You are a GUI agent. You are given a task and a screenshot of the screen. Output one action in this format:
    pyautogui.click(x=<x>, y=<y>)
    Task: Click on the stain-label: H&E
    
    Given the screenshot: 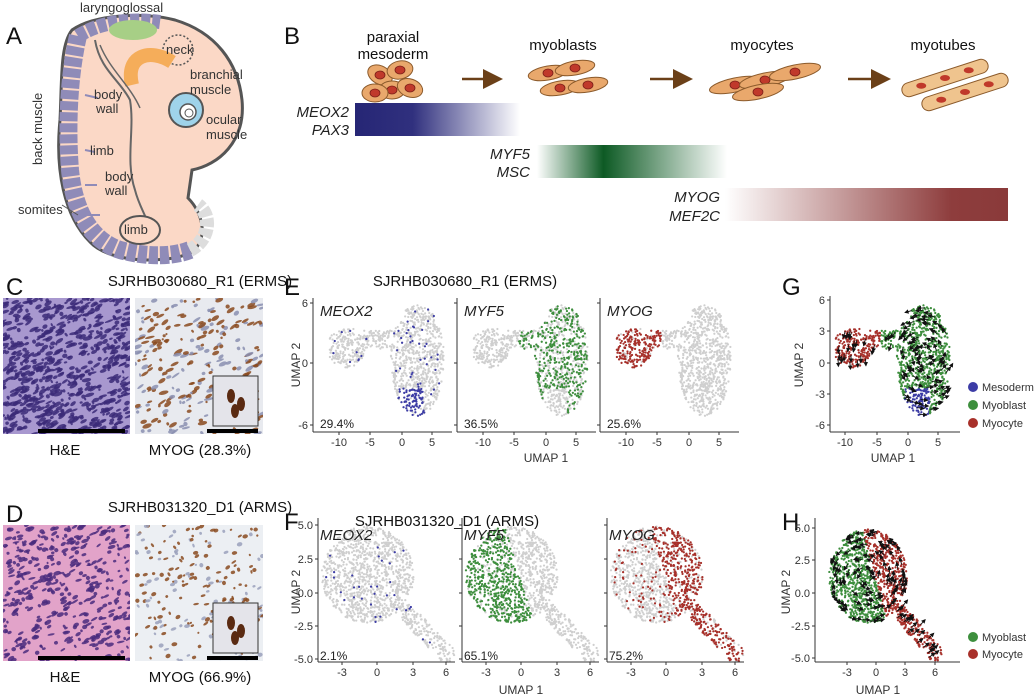 What is the action you would take?
    pyautogui.click(x=65, y=677)
    